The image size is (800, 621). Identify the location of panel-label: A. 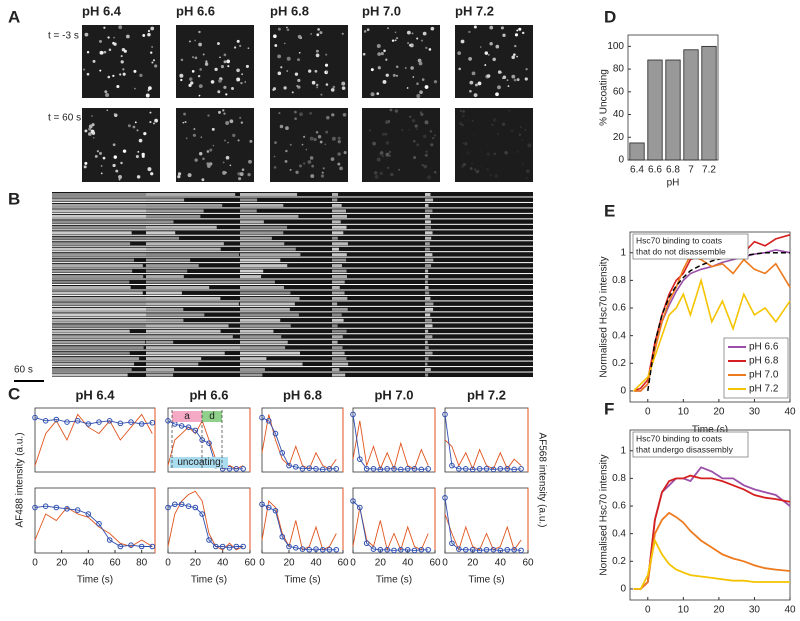
(14, 16).